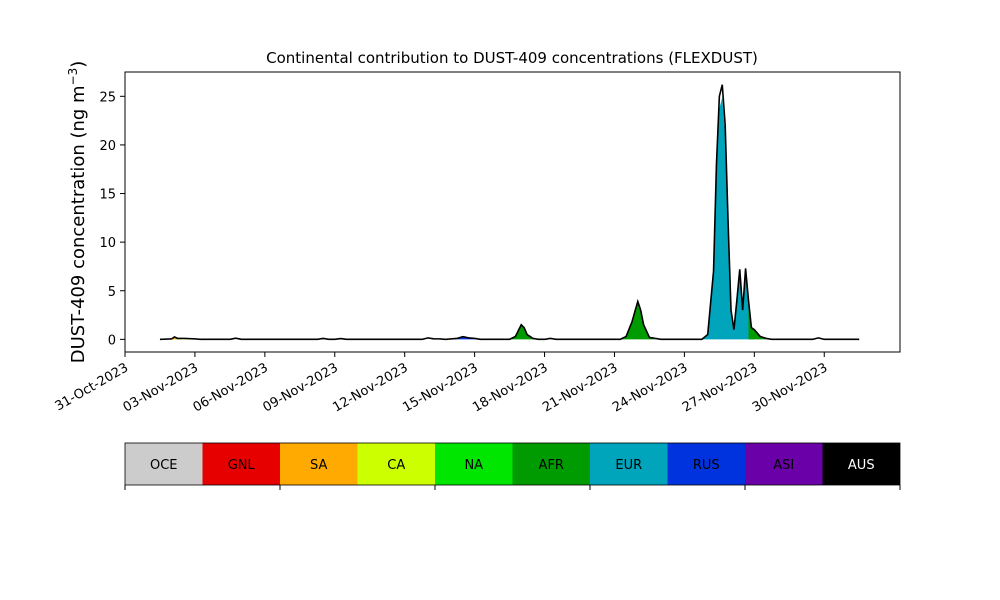 This screenshot has height=600, width=1000. I want to click on legend-frame, so click(512, 464).